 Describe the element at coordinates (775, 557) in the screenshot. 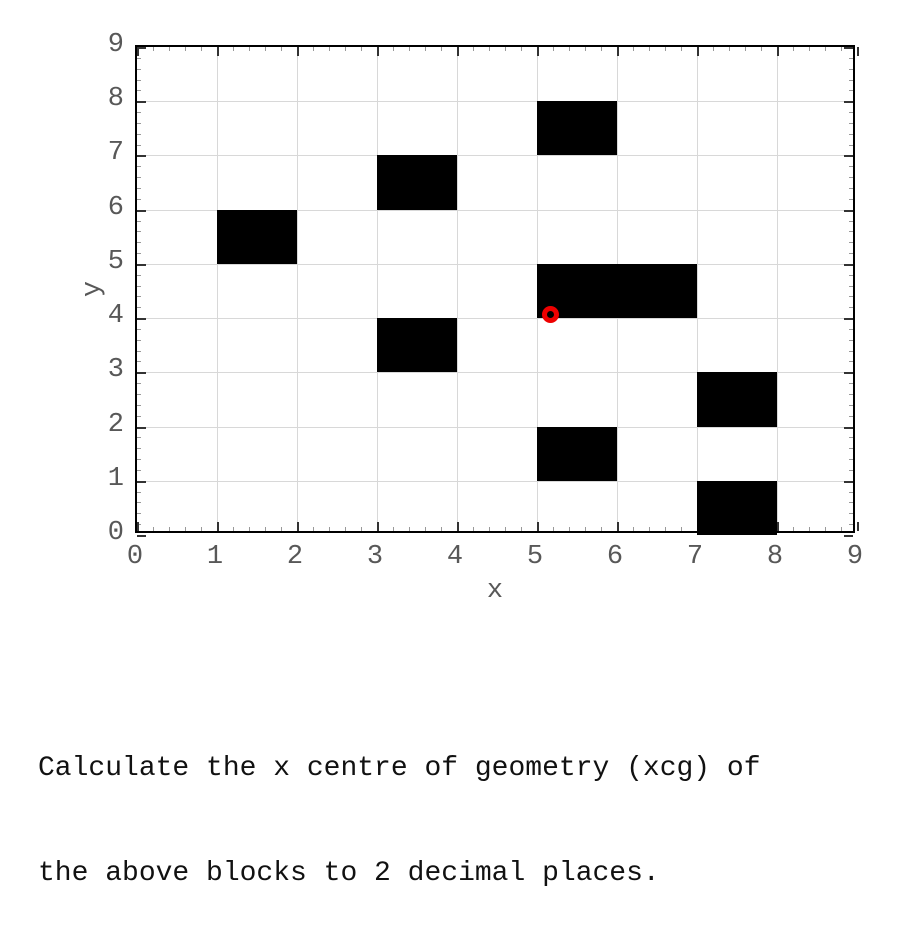

I see `x-tick-label: 8` at that location.